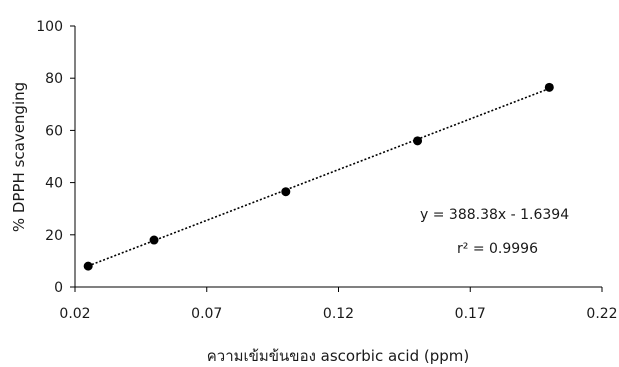 This screenshot has height=367, width=619. I want to click on x-axis-title: ความเข้มข้นของ ascorbic acid (ppm), so click(338, 356).